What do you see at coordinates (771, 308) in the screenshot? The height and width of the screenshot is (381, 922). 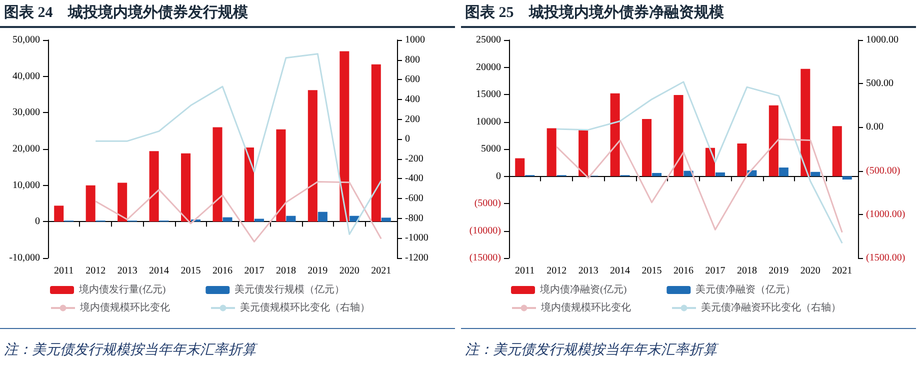 I see `legend-label: 美元债净融资环比变化（右轴）` at bounding box center [771, 308].